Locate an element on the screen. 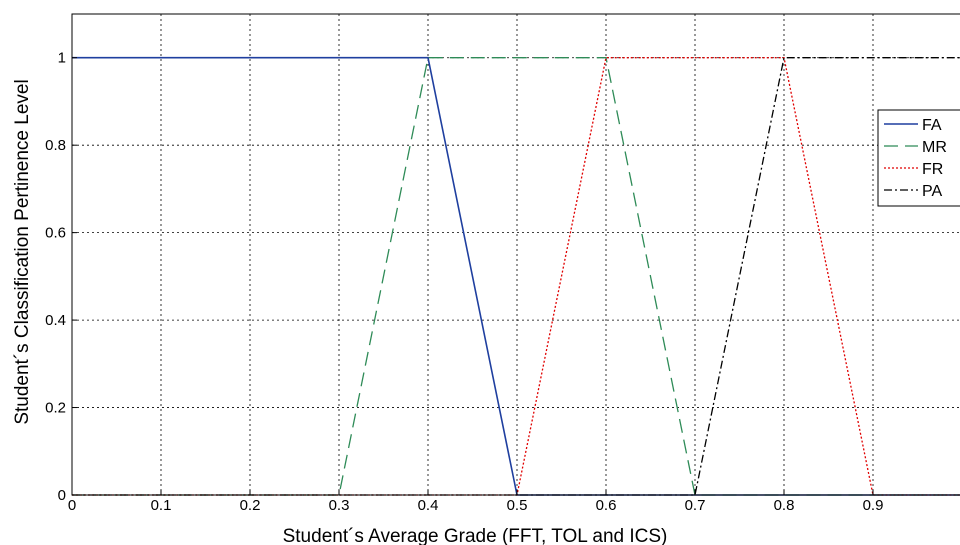 This screenshot has width=960, height=545. x-tick-label: 0.6 is located at coordinates (606, 505).